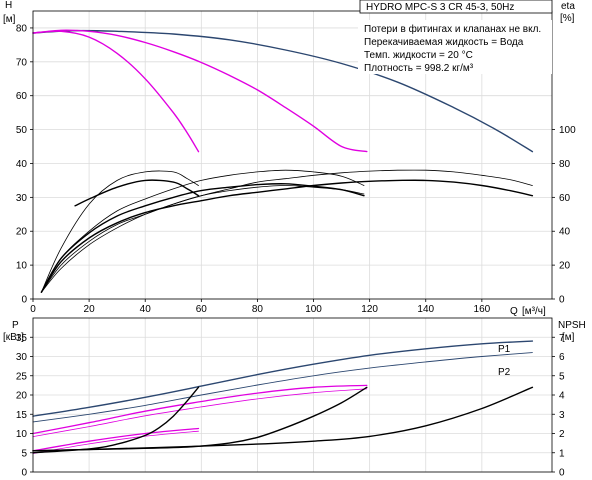 This screenshot has width=592, height=480. I want to click on left-tick-label: 15, so click(22, 415).